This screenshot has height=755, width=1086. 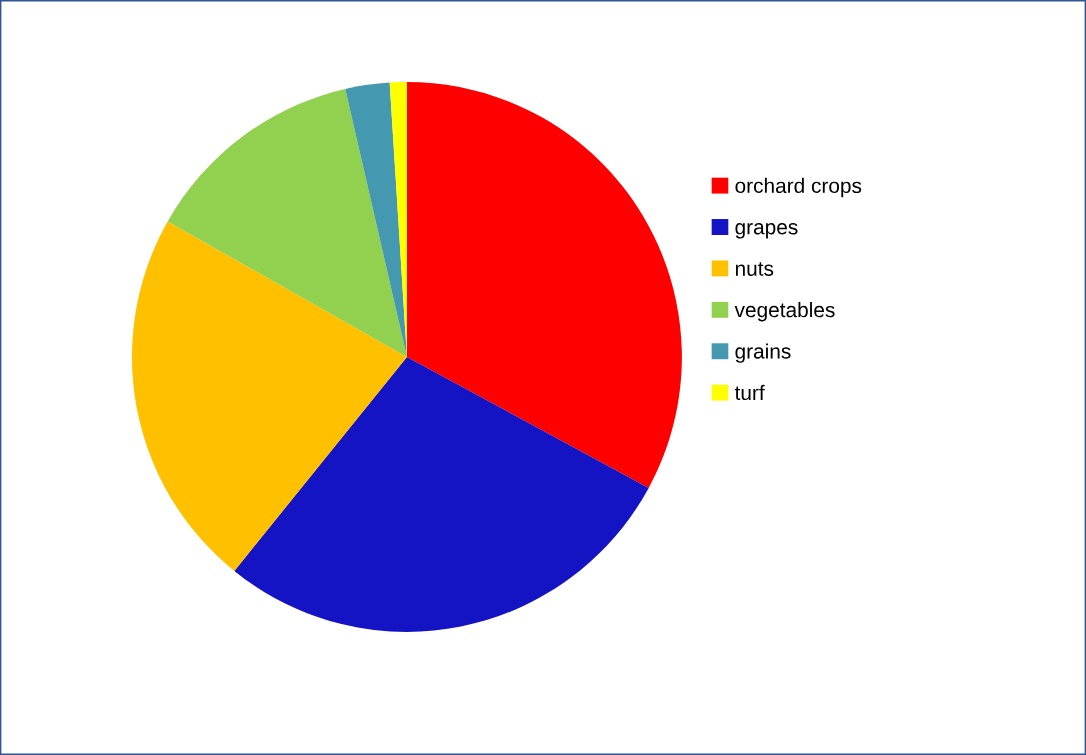 I want to click on legend-label: grains, so click(x=763, y=353).